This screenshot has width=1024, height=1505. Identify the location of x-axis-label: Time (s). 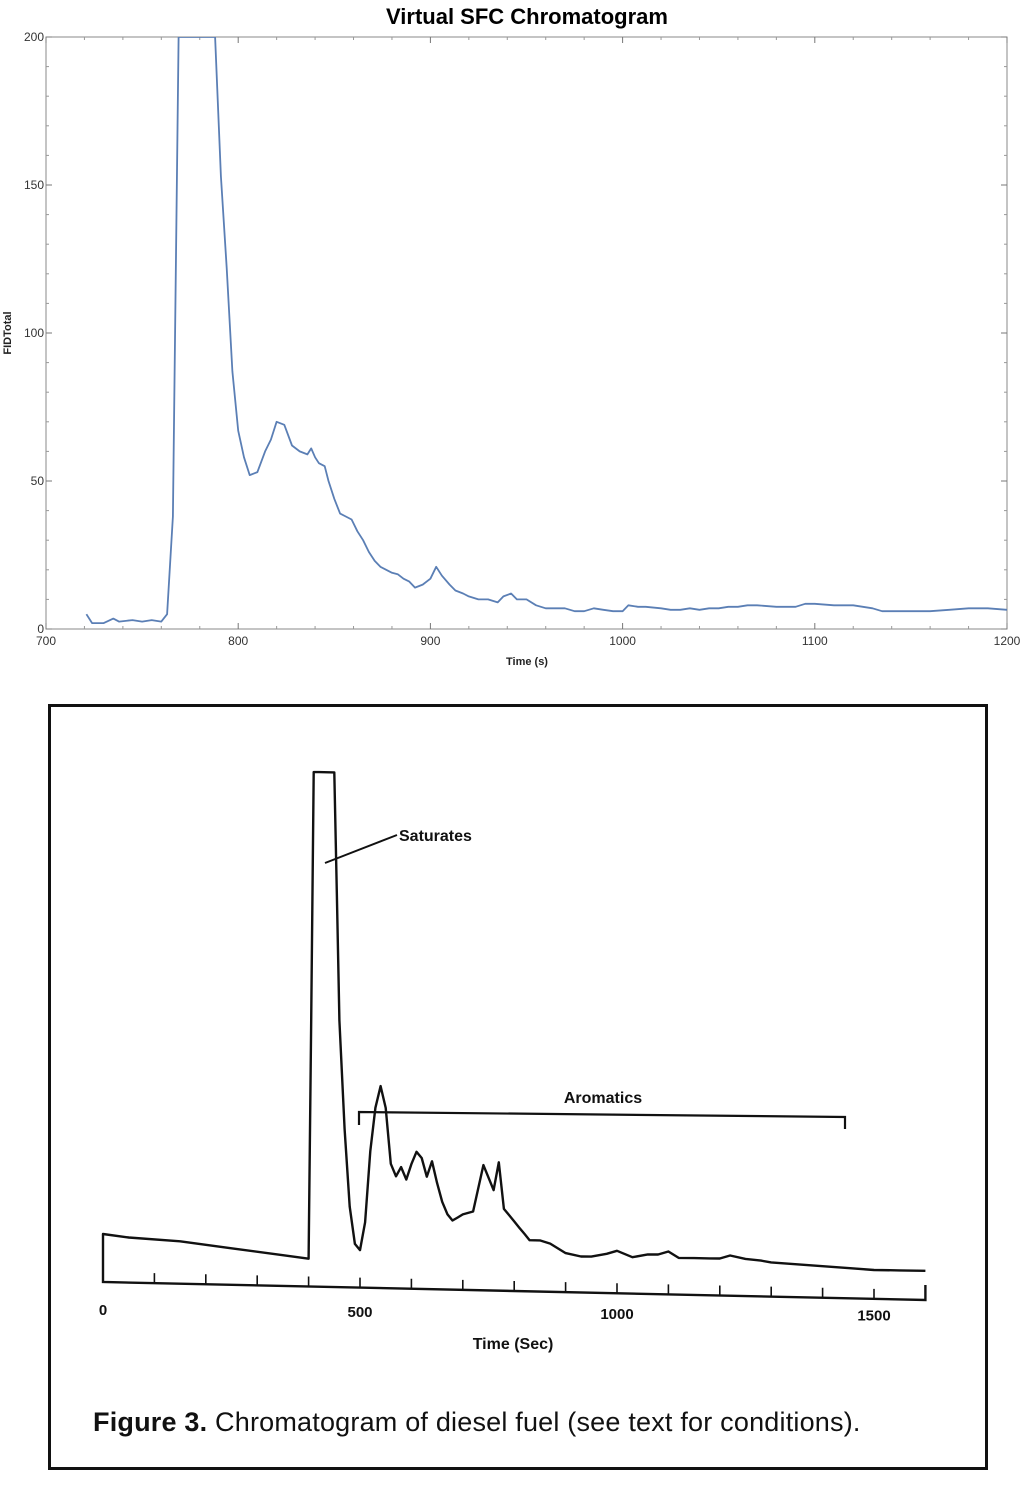
(527, 662).